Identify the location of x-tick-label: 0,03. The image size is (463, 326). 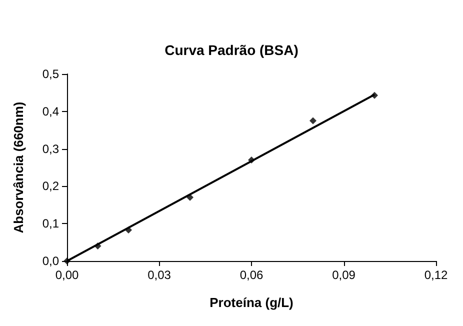
(160, 275).